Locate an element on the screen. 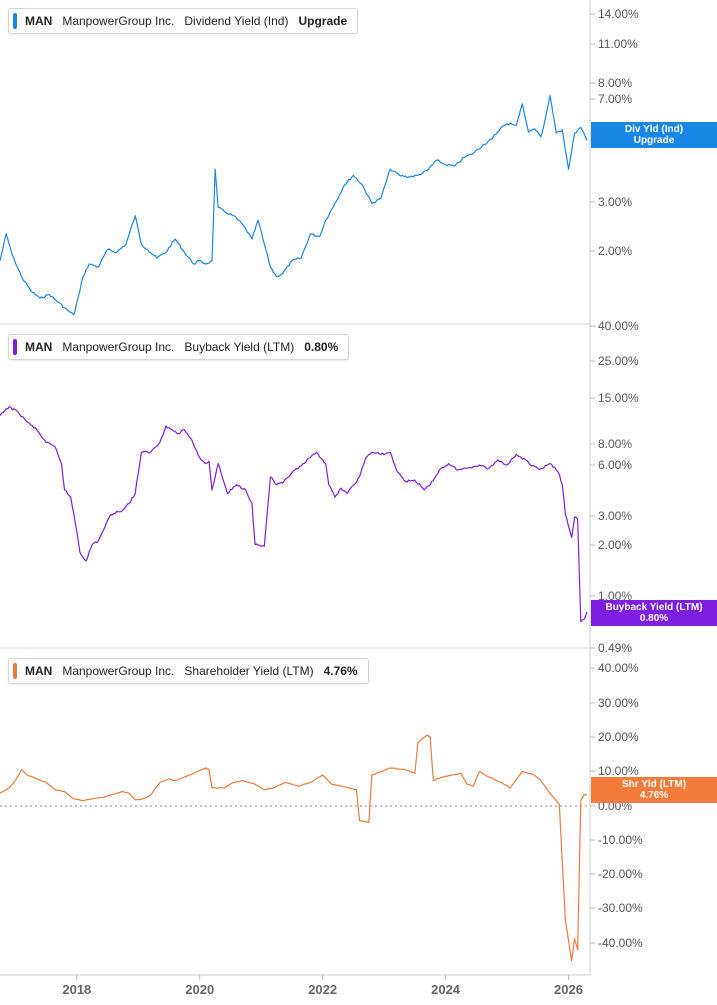  current-value-flag-buyback: Buyback Yield (LTM) 0.80% is located at coordinates (654, 613).